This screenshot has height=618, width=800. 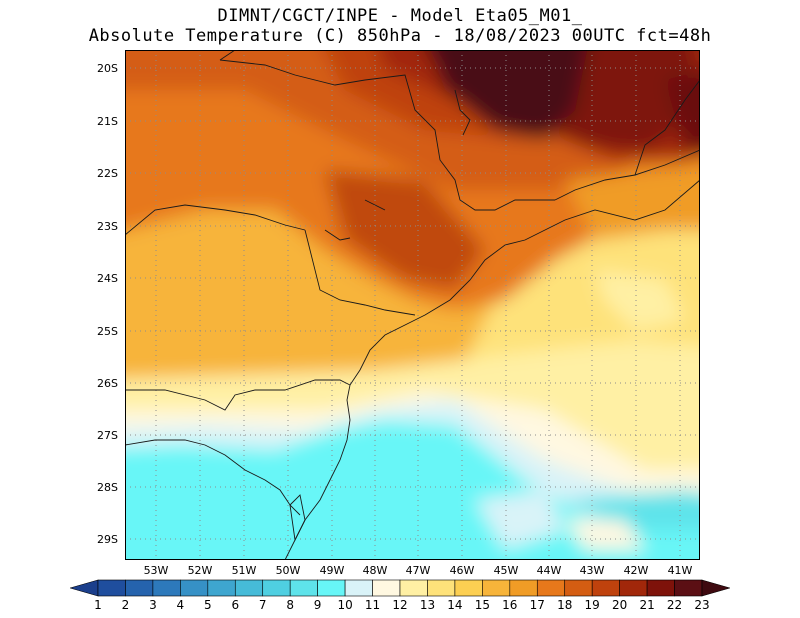 What do you see at coordinates (360, 272) in the screenshot?
I see `border-pr-sp` at bounding box center [360, 272].